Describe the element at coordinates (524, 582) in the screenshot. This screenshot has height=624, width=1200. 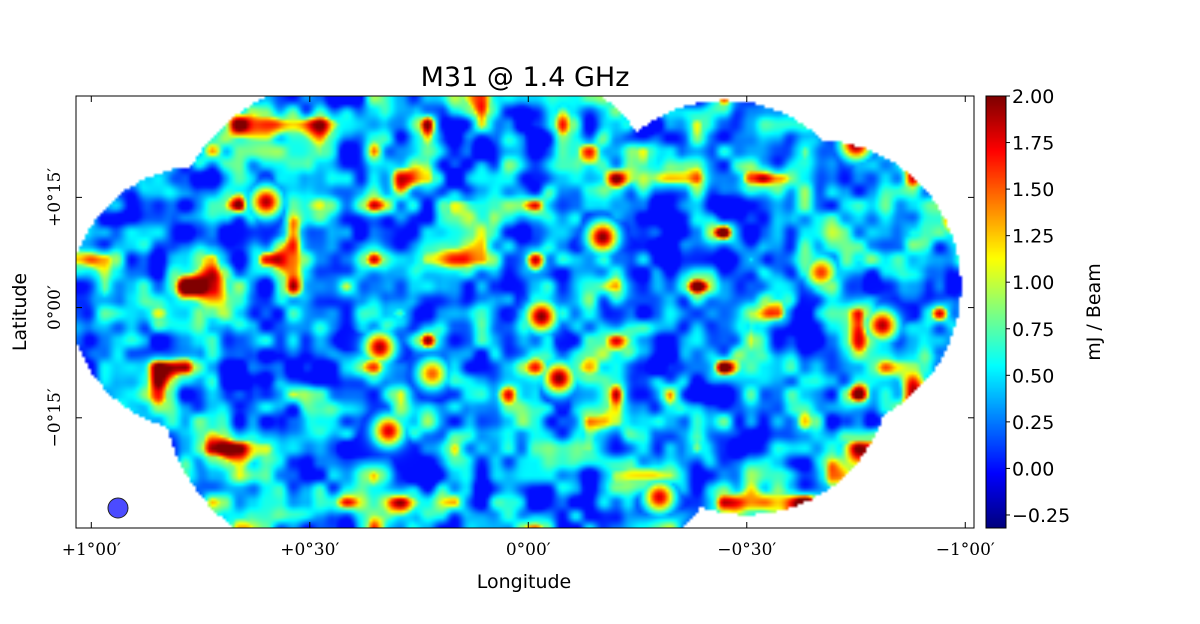
I see `x-axis-label: Longitude` at that location.